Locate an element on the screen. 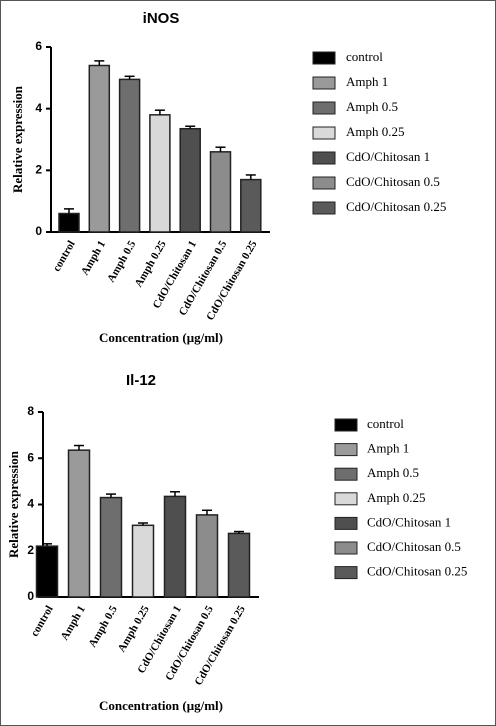 The width and height of the screenshot is (496, 726). chart-title: iNOS is located at coordinates (161, 18).